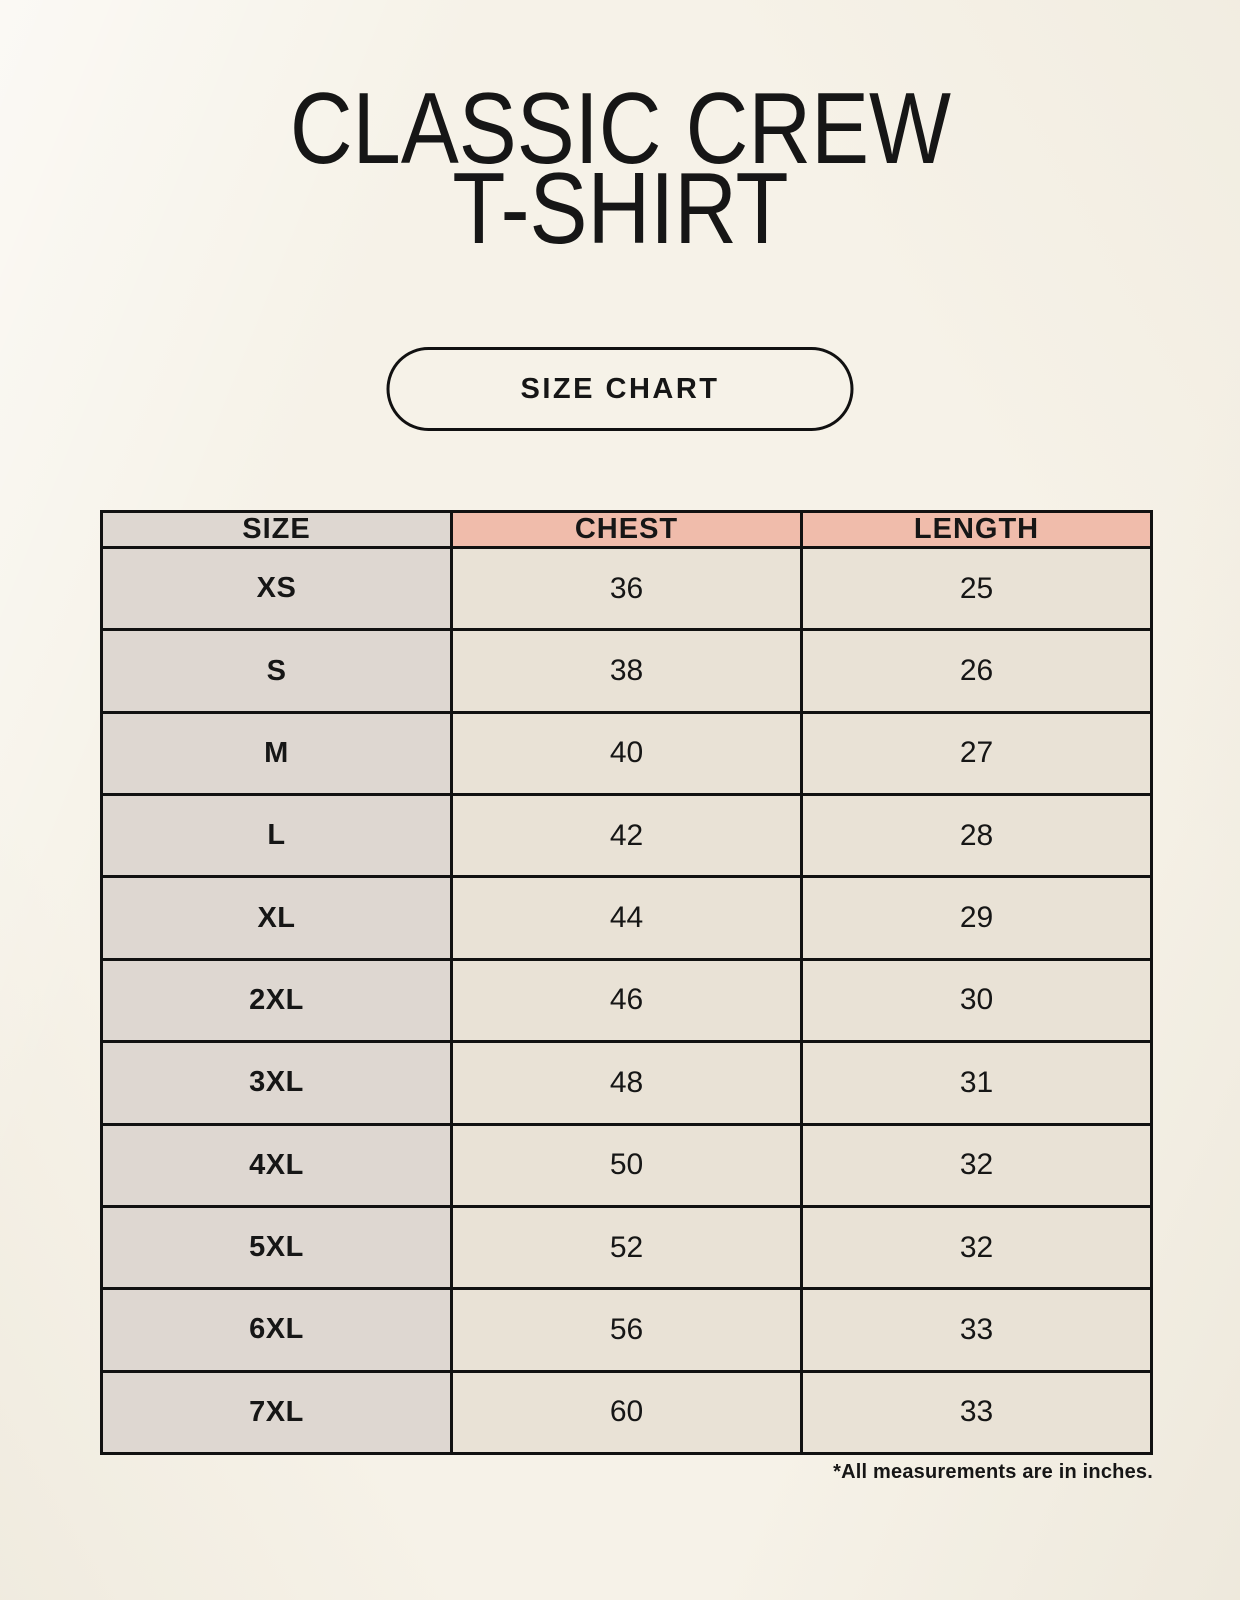 This screenshot has width=1240, height=1600. I want to click on chest-cell: 50, so click(626, 1165).